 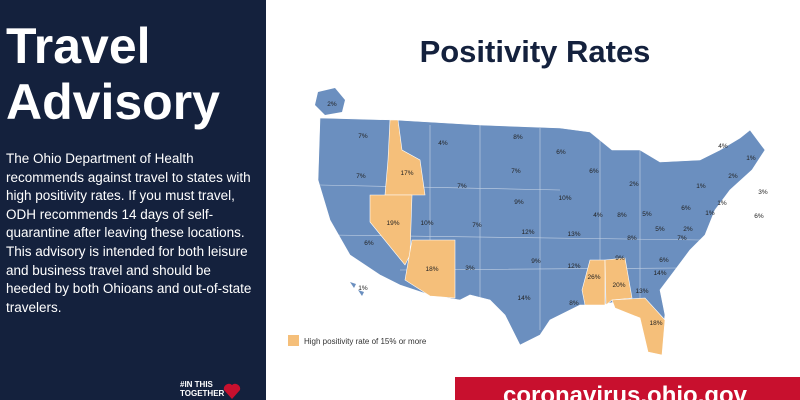 What do you see at coordinates (365, 341) in the screenshot?
I see `legend-text: High positivity rate of 15% or more` at bounding box center [365, 341].